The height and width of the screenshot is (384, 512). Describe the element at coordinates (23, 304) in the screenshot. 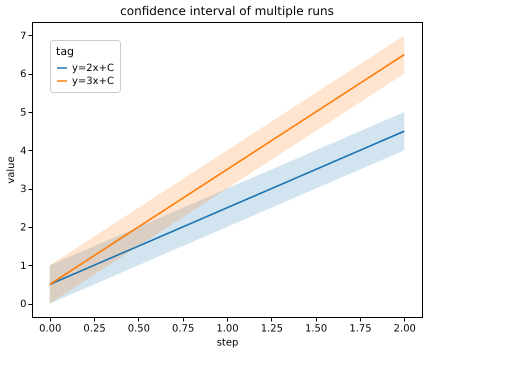

I see `y-tick-label: 0` at that location.